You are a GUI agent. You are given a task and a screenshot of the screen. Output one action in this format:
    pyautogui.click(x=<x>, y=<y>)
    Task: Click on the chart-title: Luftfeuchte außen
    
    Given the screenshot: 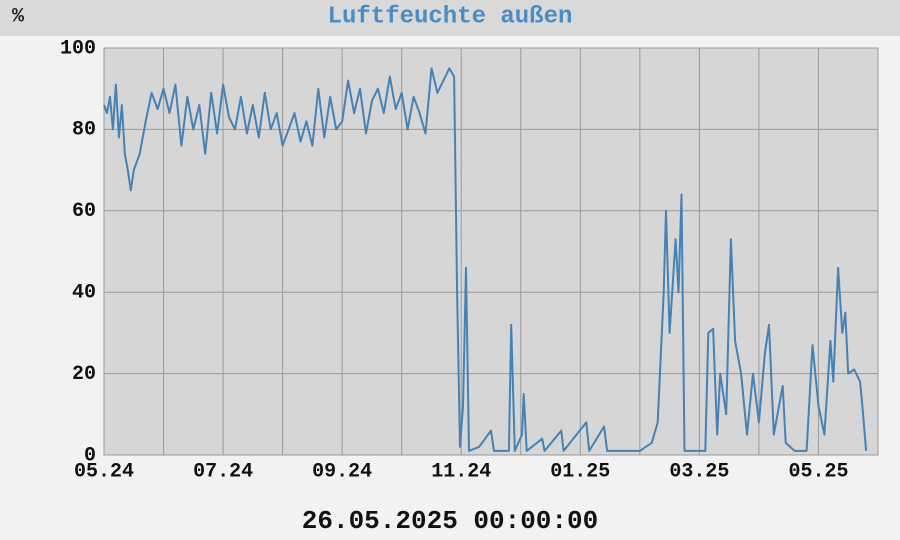 What is the action you would take?
    pyautogui.click(x=450, y=16)
    